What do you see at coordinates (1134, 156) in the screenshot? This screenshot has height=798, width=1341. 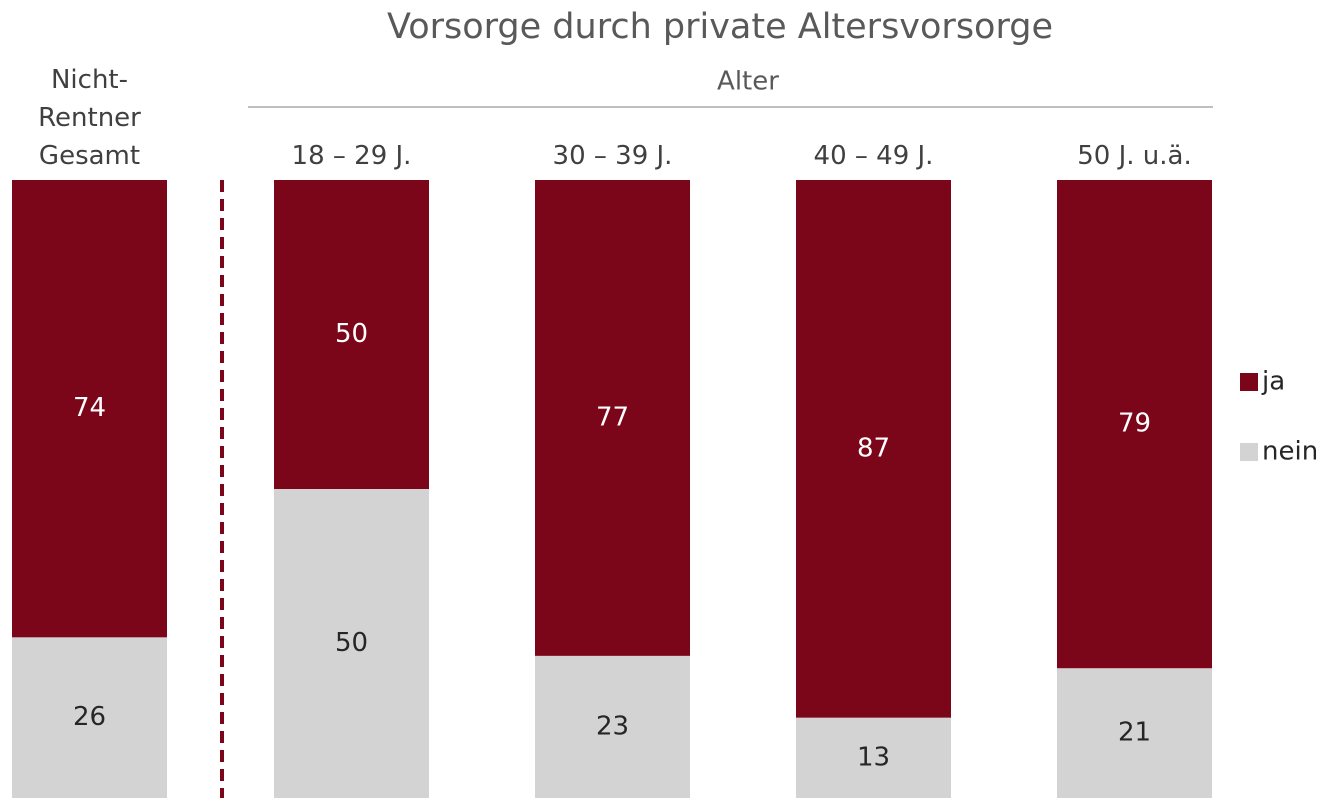 I see `x-tick-label: 50 J. u.ä.` at bounding box center [1134, 156].